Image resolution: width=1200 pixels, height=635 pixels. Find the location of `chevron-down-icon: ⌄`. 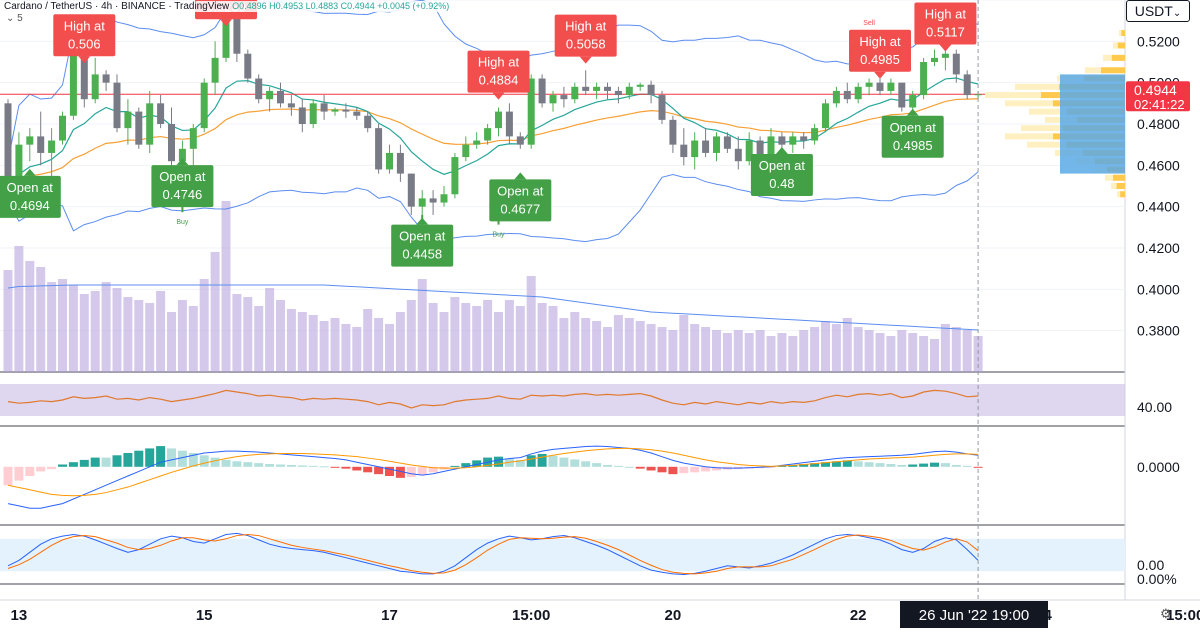

chevron-down-icon: ⌄ is located at coordinates (10, 18).